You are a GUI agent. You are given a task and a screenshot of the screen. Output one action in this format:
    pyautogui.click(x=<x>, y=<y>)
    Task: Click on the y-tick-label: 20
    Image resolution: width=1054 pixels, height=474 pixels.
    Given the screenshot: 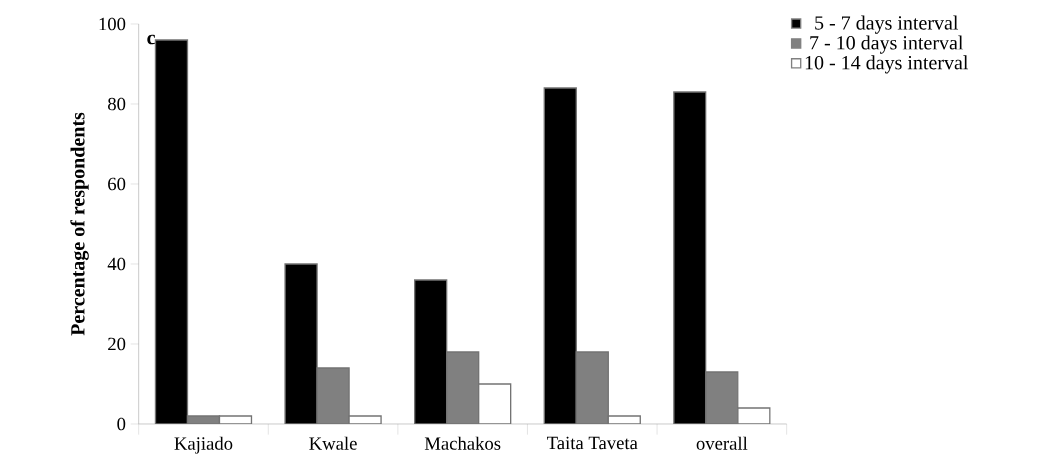 What is the action you would take?
    pyautogui.click(x=117, y=344)
    